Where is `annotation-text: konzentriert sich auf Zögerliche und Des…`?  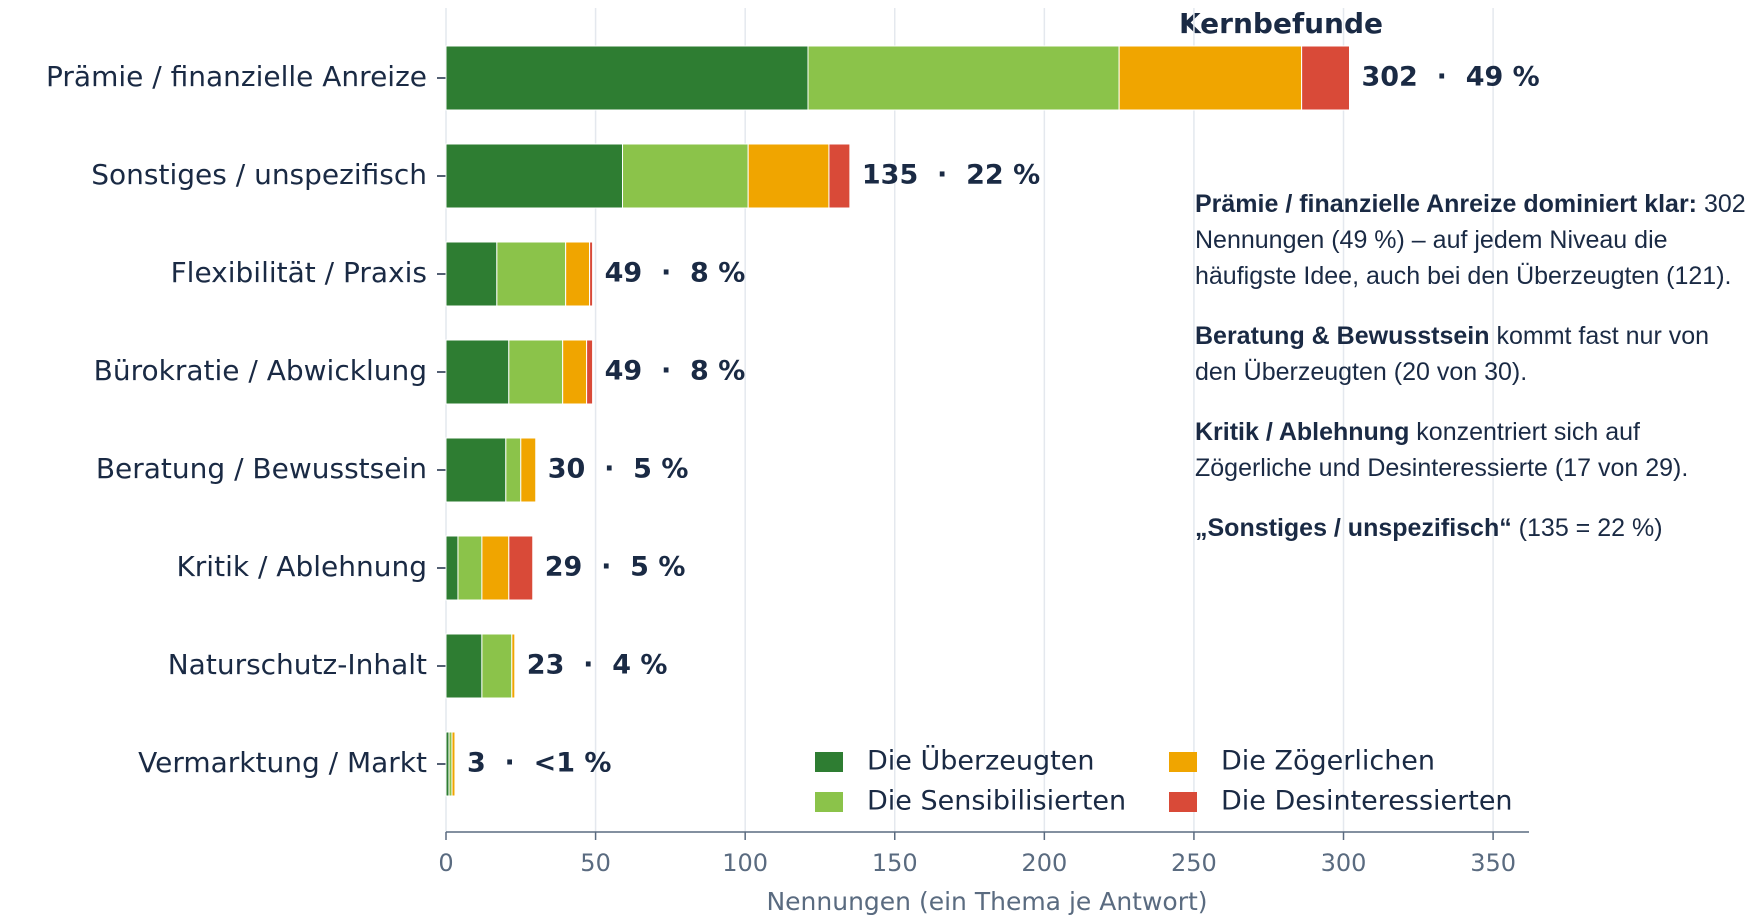 annotation-text: konzentriert sich auf Zögerliche und Des… is located at coordinates (1442, 450).